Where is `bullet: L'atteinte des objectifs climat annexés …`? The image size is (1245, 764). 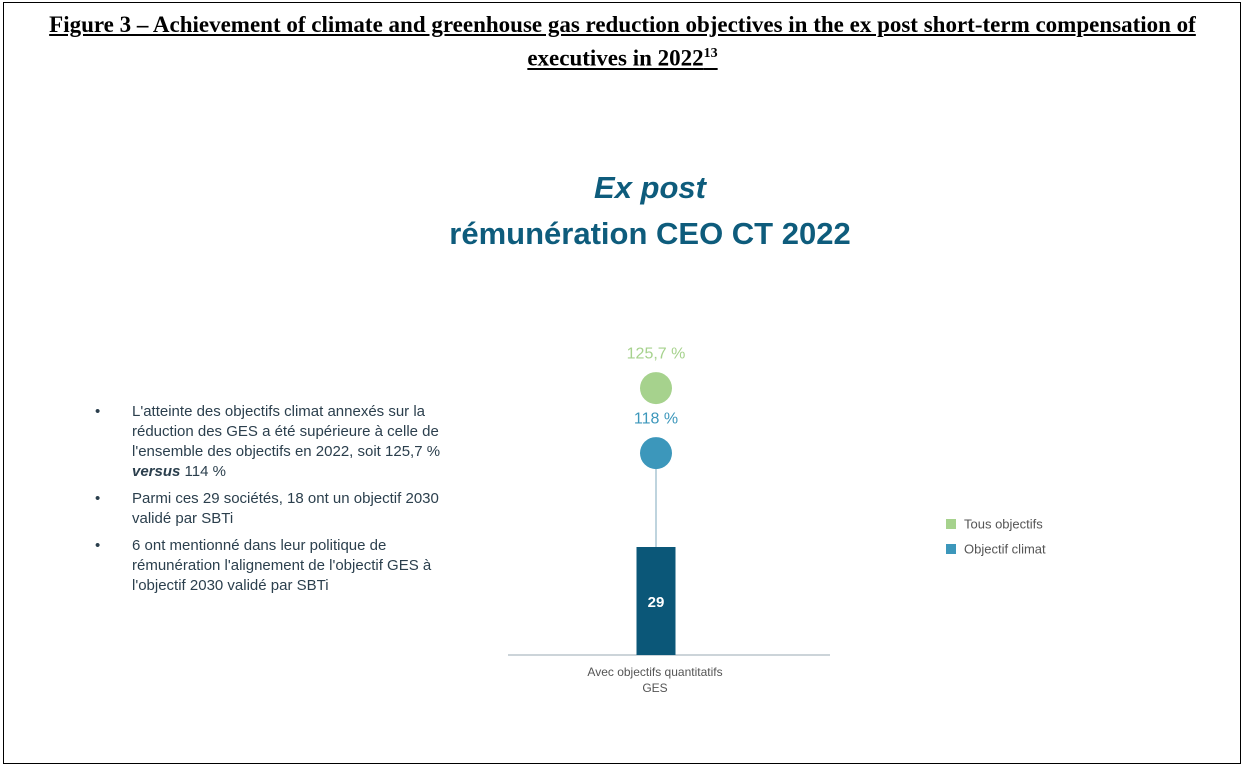 bullet: L'atteinte des objectifs climat annexés … is located at coordinates (270, 442).